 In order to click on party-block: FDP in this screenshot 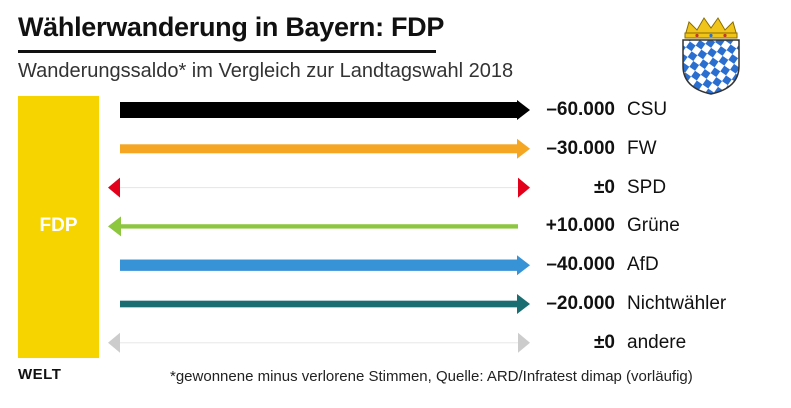, I will do `click(58, 227)`.